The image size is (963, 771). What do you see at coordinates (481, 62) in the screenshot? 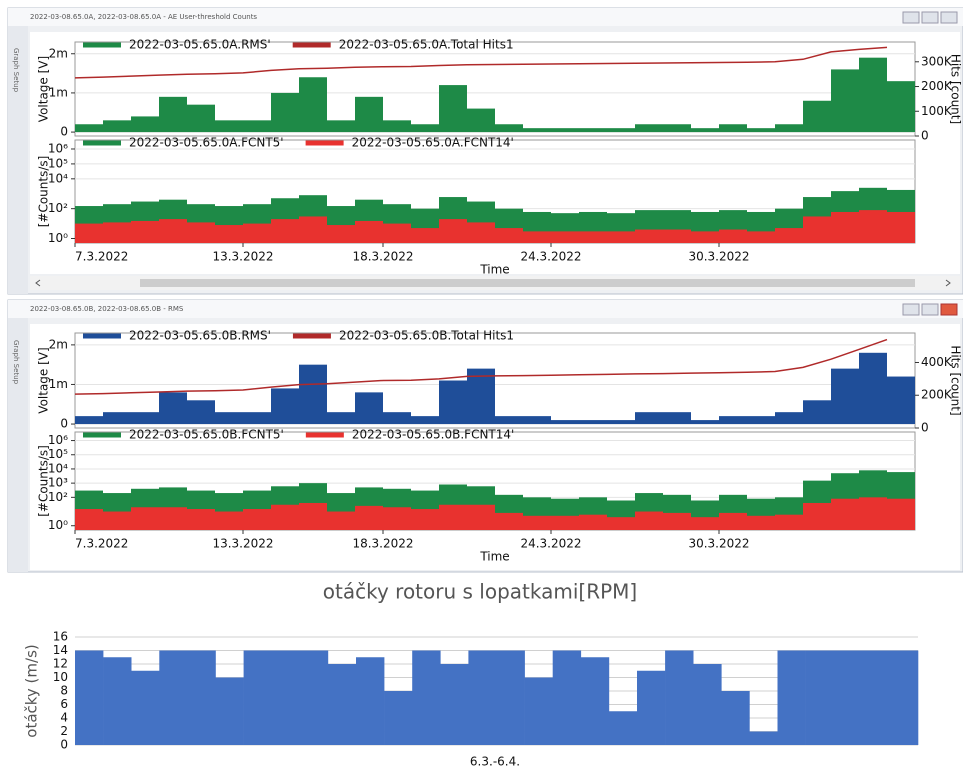
I see `line` at bounding box center [481, 62].